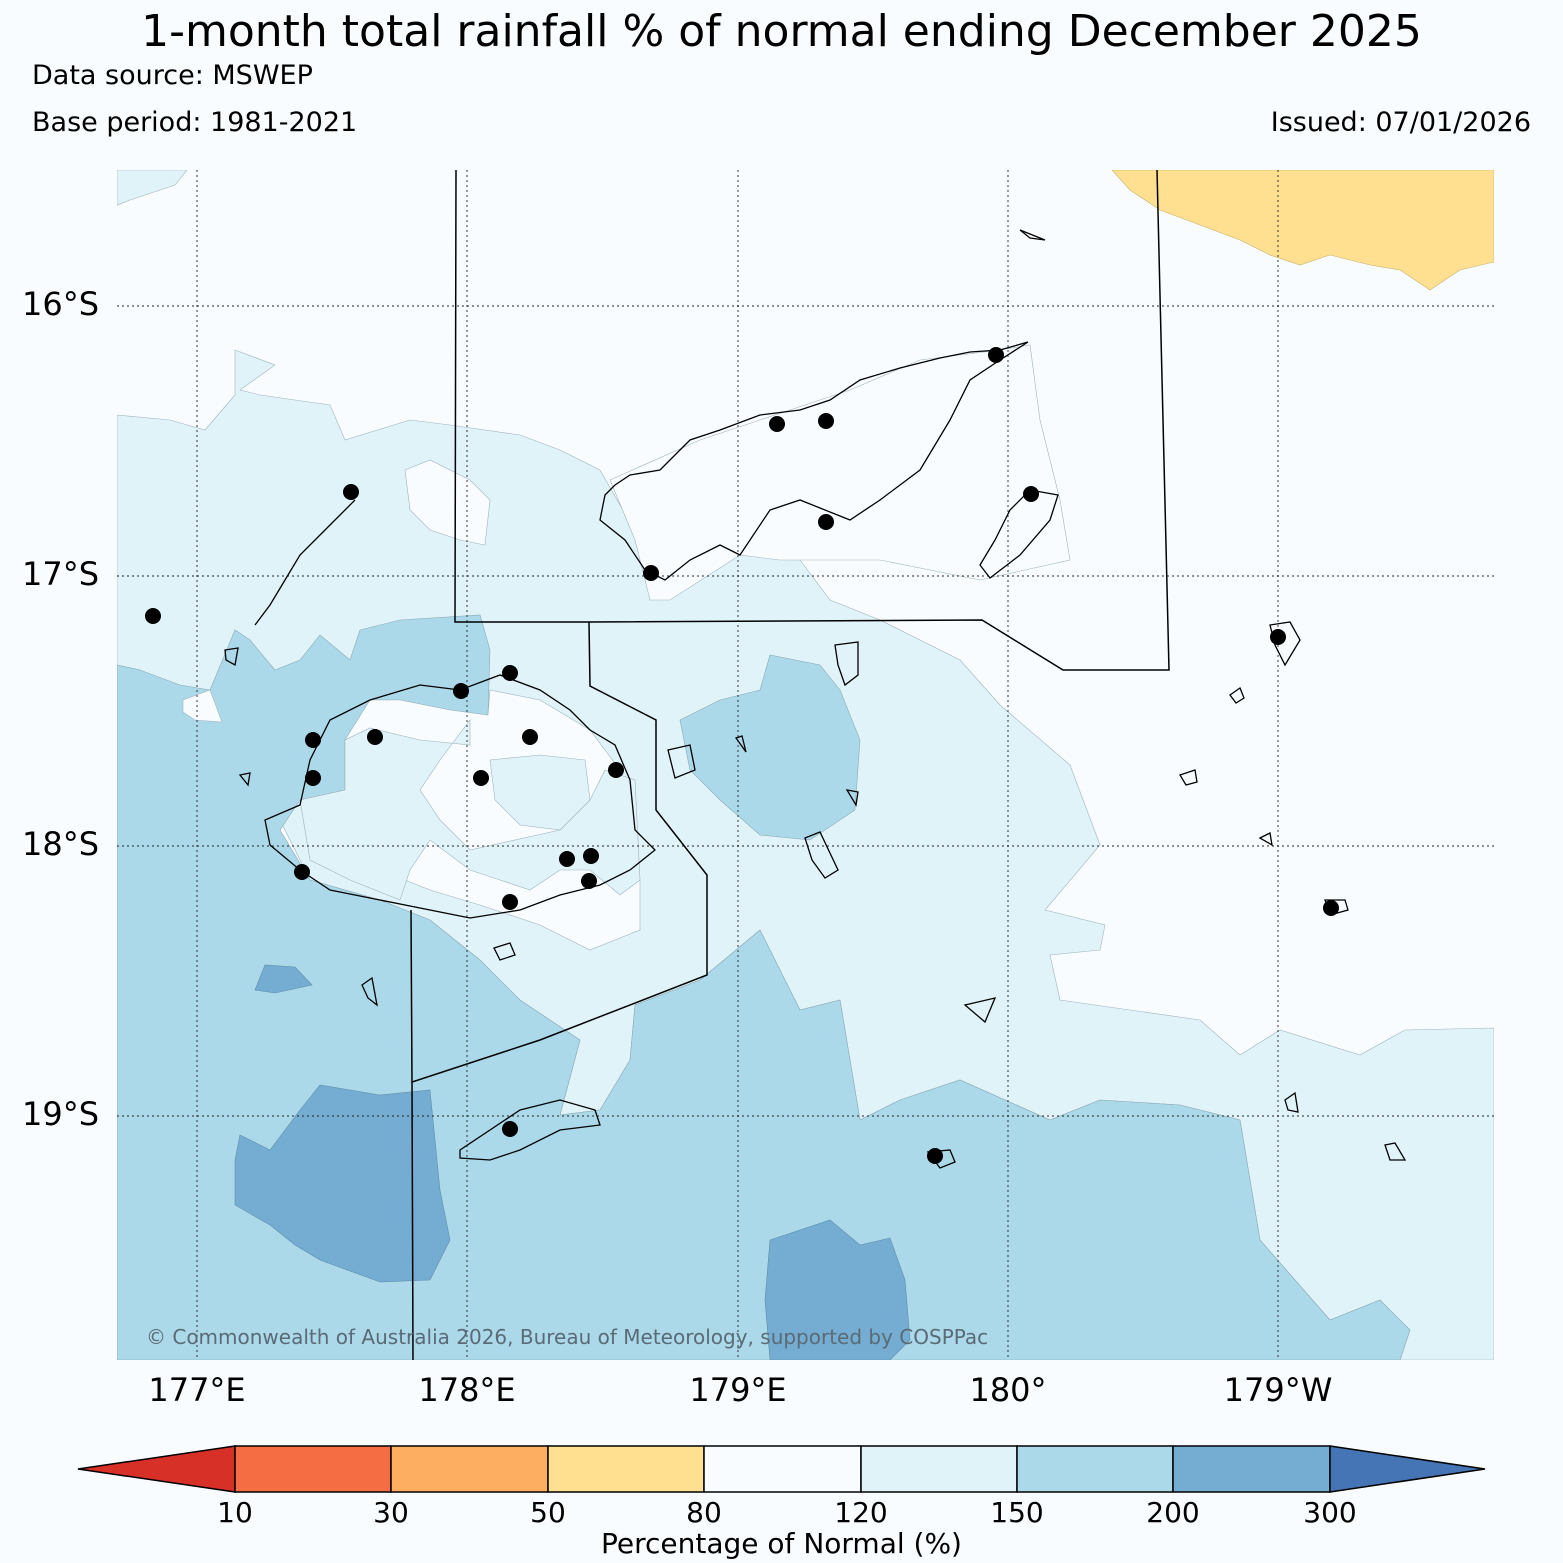 Image resolution: width=1563 pixels, height=1563 pixels. I want to click on issued-date-label: Issued: 07/01/2026, so click(1400, 122).